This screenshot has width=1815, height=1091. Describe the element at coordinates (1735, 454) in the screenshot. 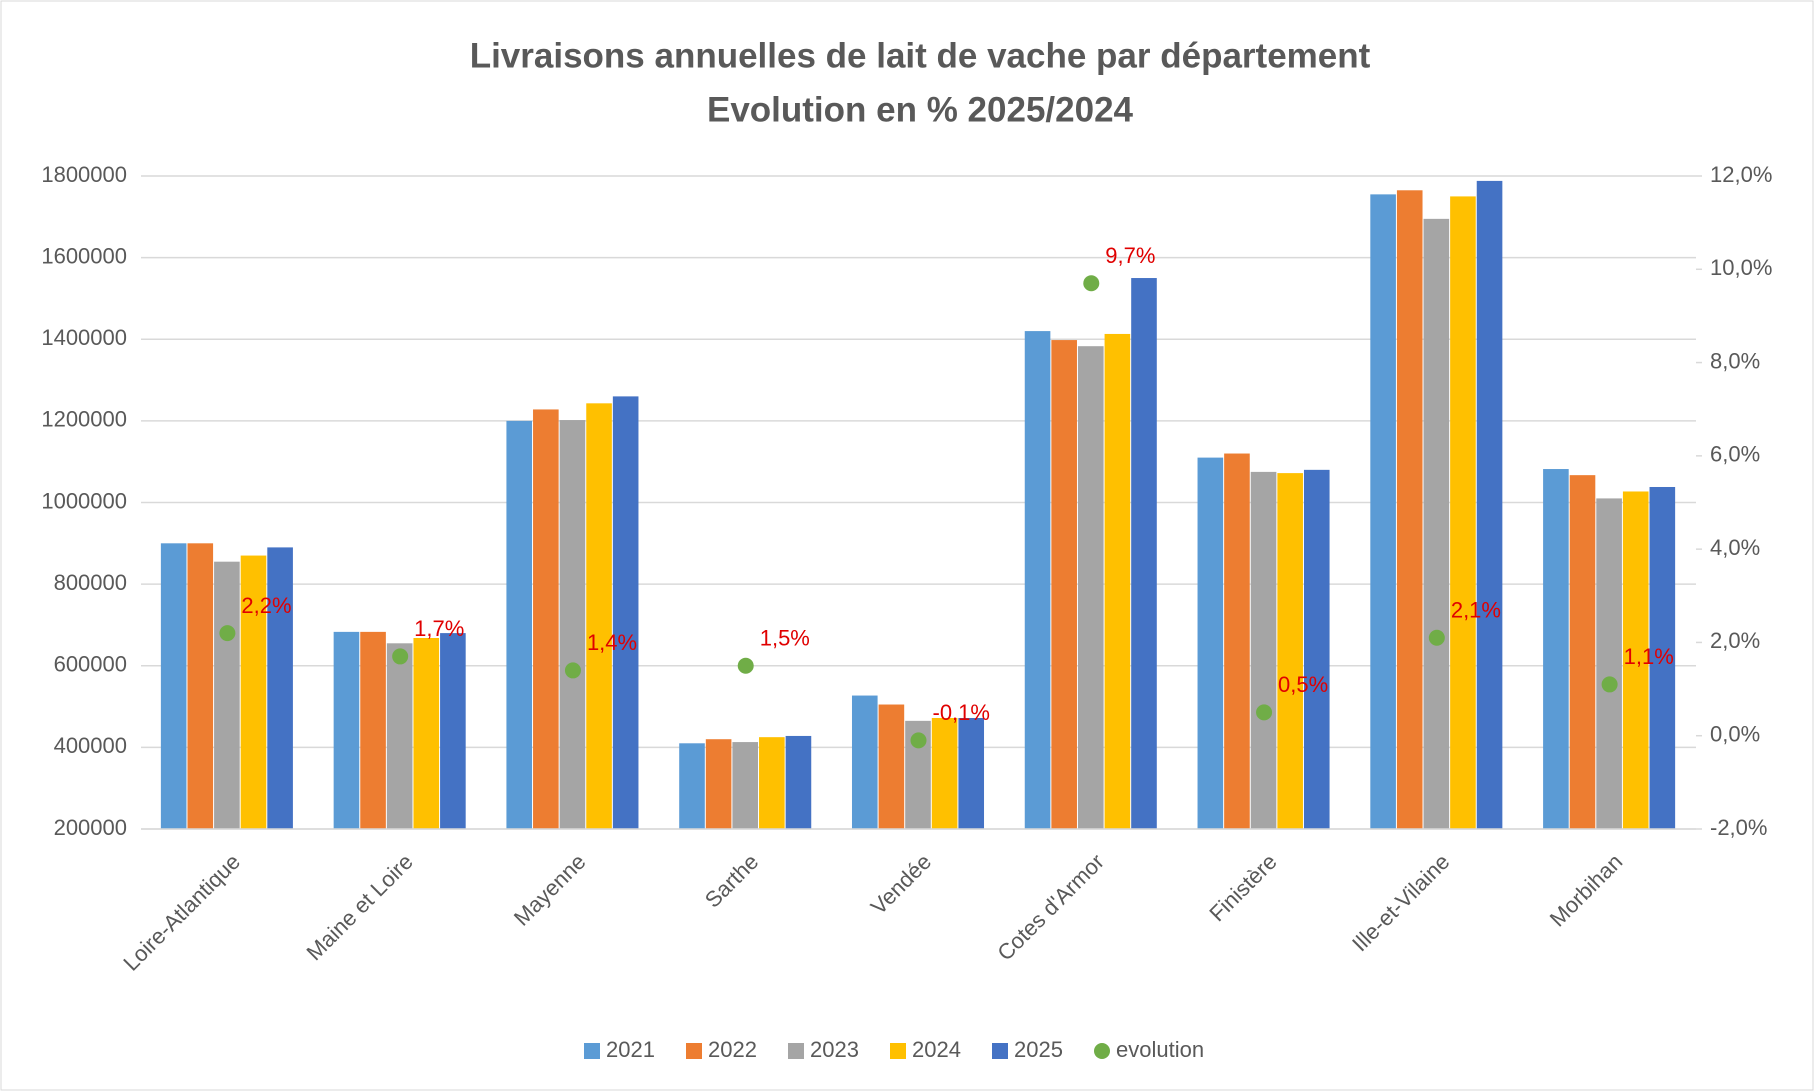

I see `y2-tick-label: 6,0%` at that location.